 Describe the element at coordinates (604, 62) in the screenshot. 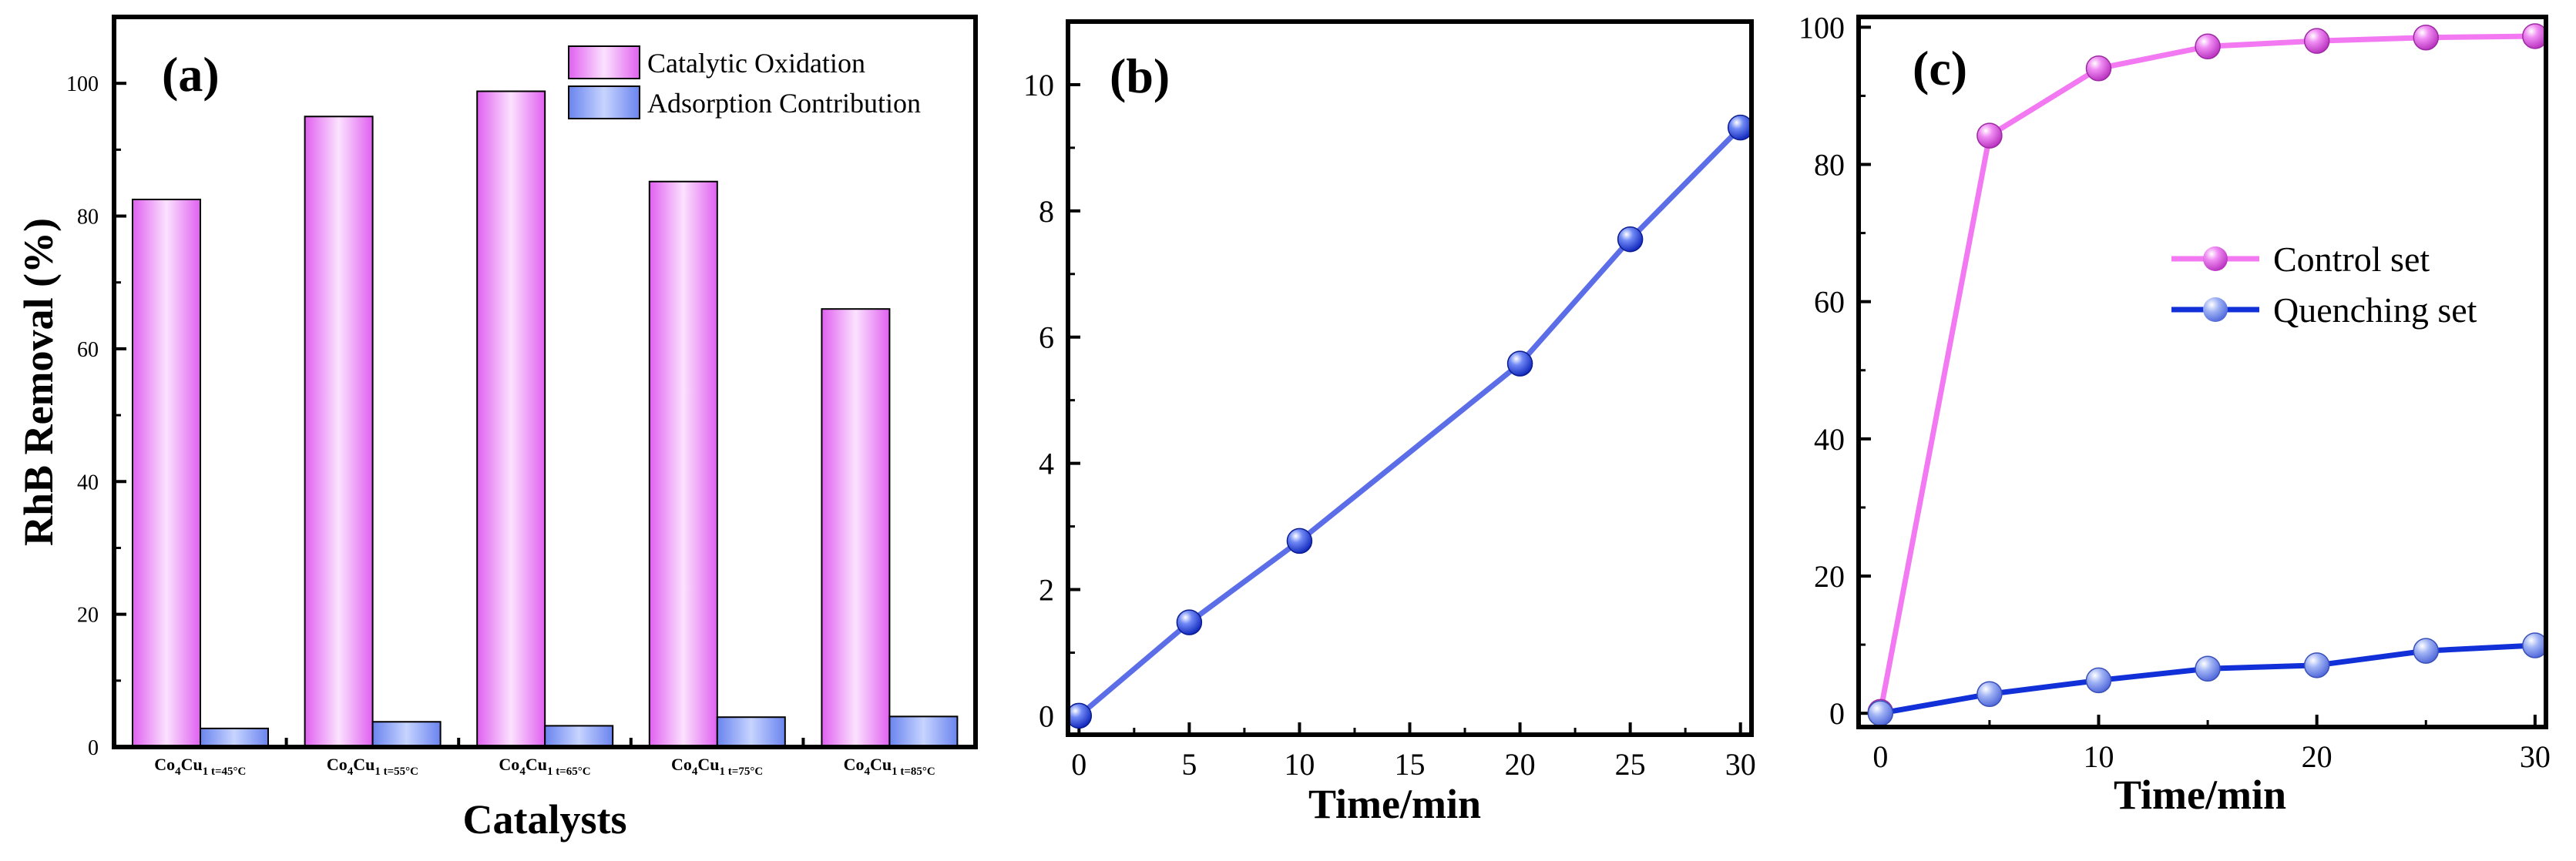

I see `legend-swatch-catalytic-oxidation` at that location.